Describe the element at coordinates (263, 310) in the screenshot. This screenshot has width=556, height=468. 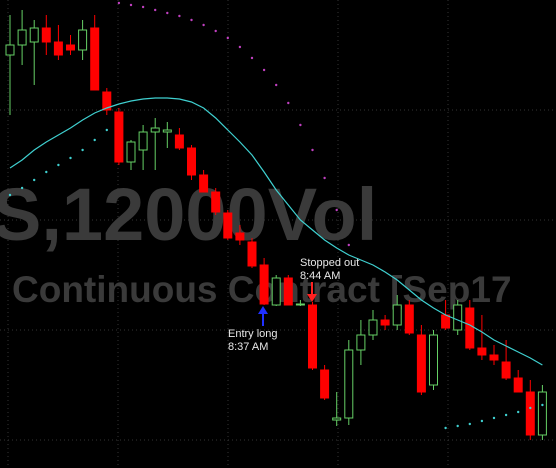
I see `entry-arrow-head` at that location.